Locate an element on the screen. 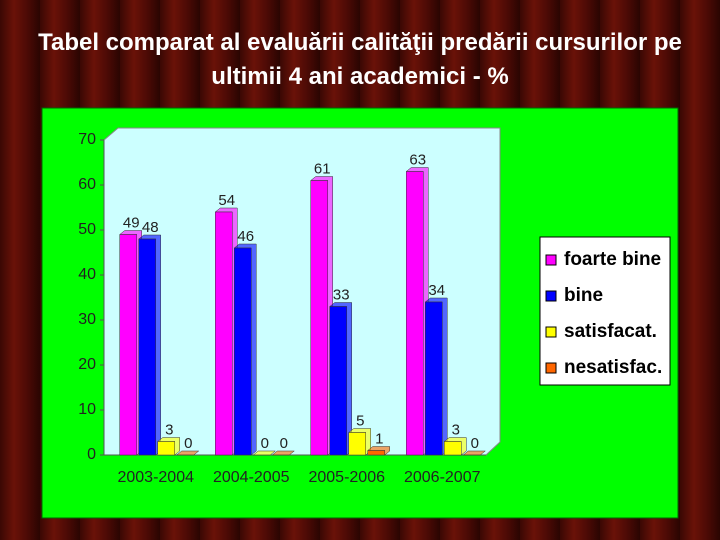  y-tick-label: 0 is located at coordinates (91, 454).